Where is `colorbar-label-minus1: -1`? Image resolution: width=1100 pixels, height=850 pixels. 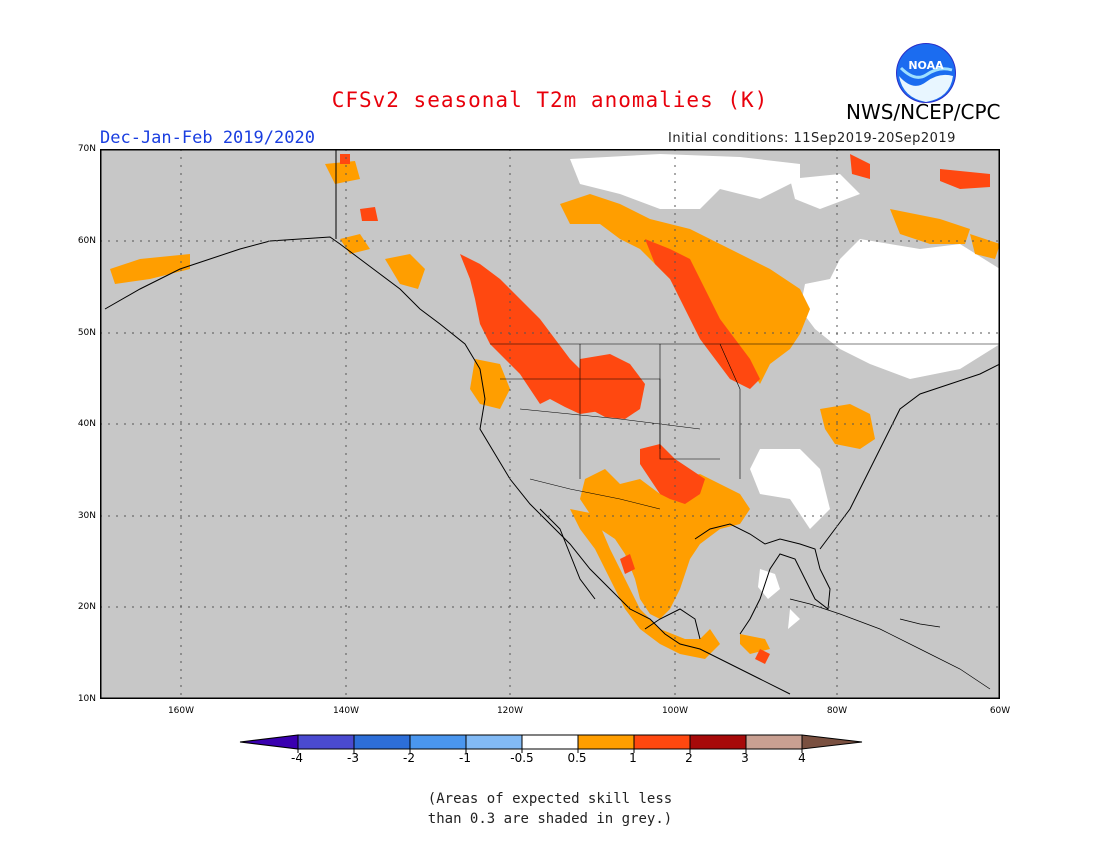
colorbar-label-minus1: -1 is located at coordinates (465, 758).